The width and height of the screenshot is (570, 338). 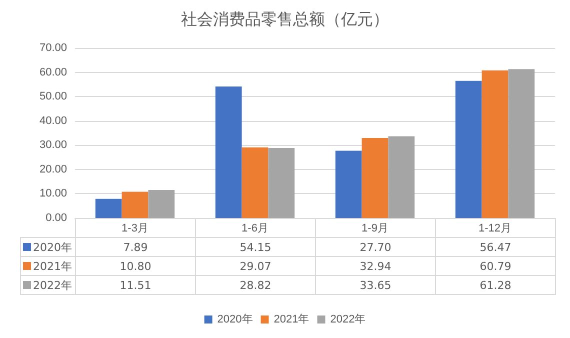 I want to click on y-tick-label: 30.00, so click(x=53, y=145).